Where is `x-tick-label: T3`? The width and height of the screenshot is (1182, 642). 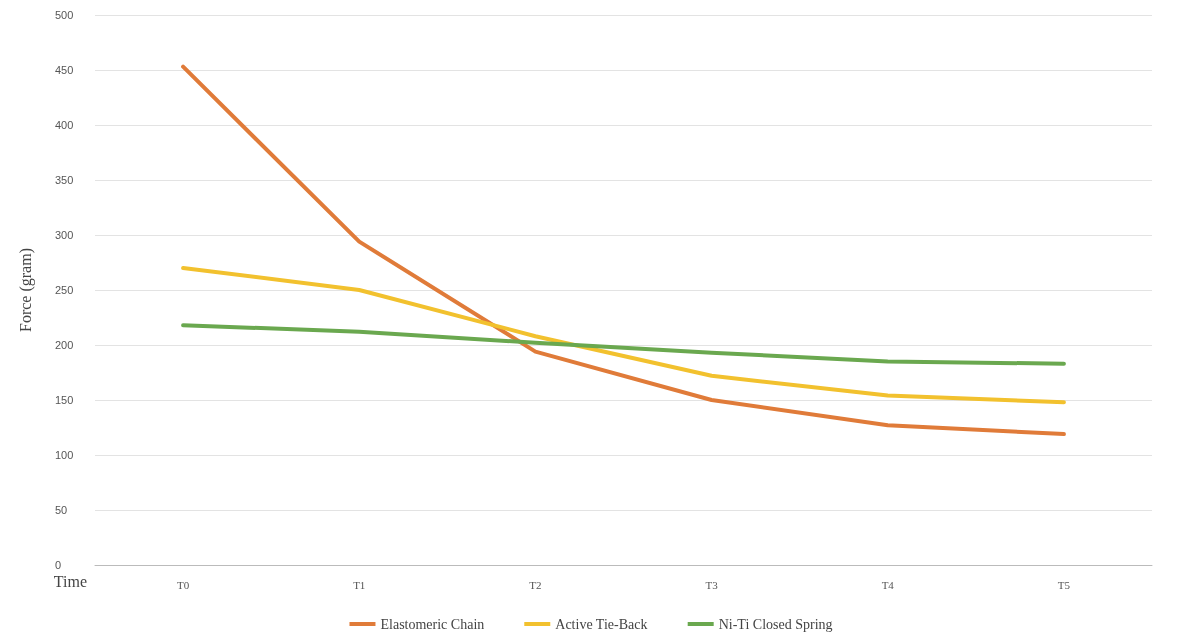
x-tick-label: T3 is located at coordinates (712, 584).